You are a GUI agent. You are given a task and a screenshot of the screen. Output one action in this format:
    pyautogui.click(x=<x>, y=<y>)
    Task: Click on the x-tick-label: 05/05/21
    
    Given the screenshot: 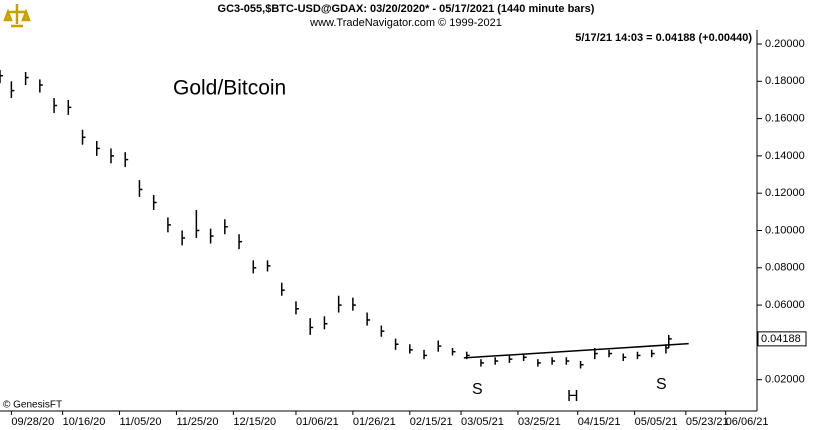 What is the action you would take?
    pyautogui.click(x=656, y=422)
    